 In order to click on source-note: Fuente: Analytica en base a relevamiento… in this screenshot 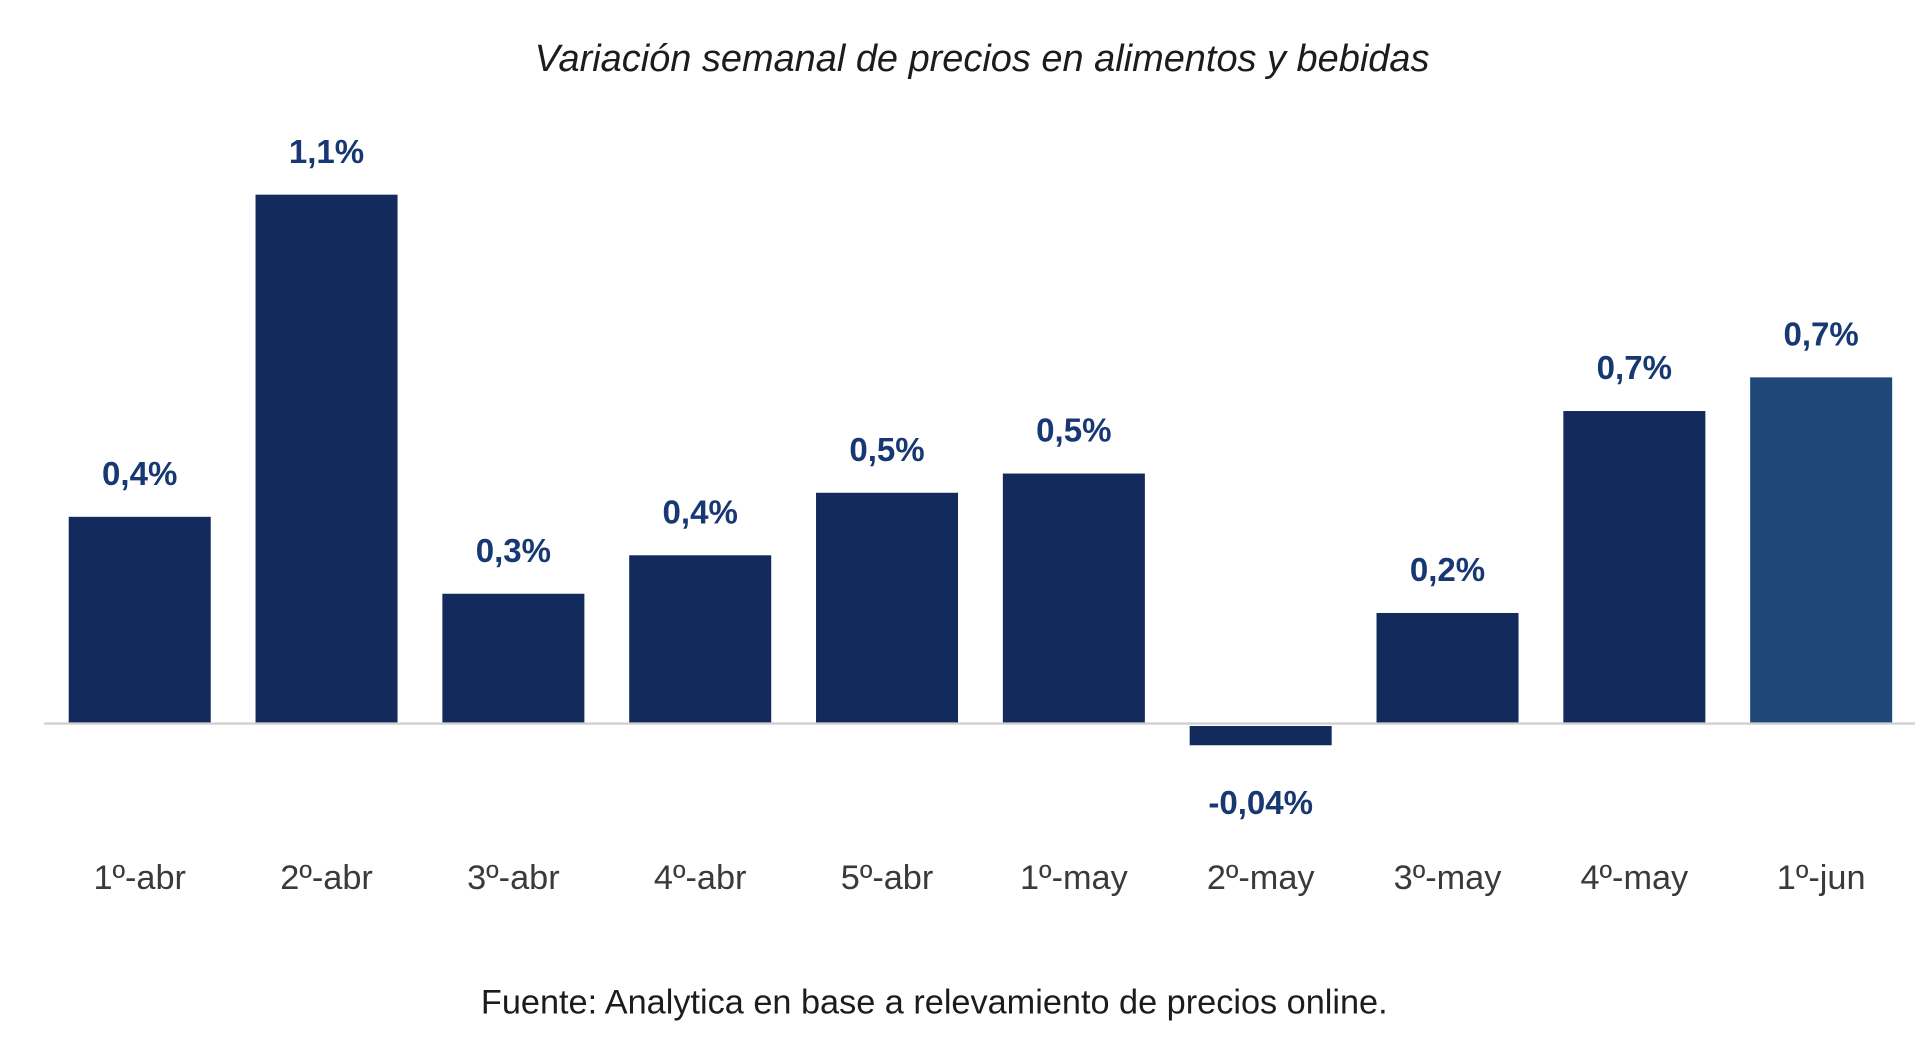, I will do `click(934, 1003)`.